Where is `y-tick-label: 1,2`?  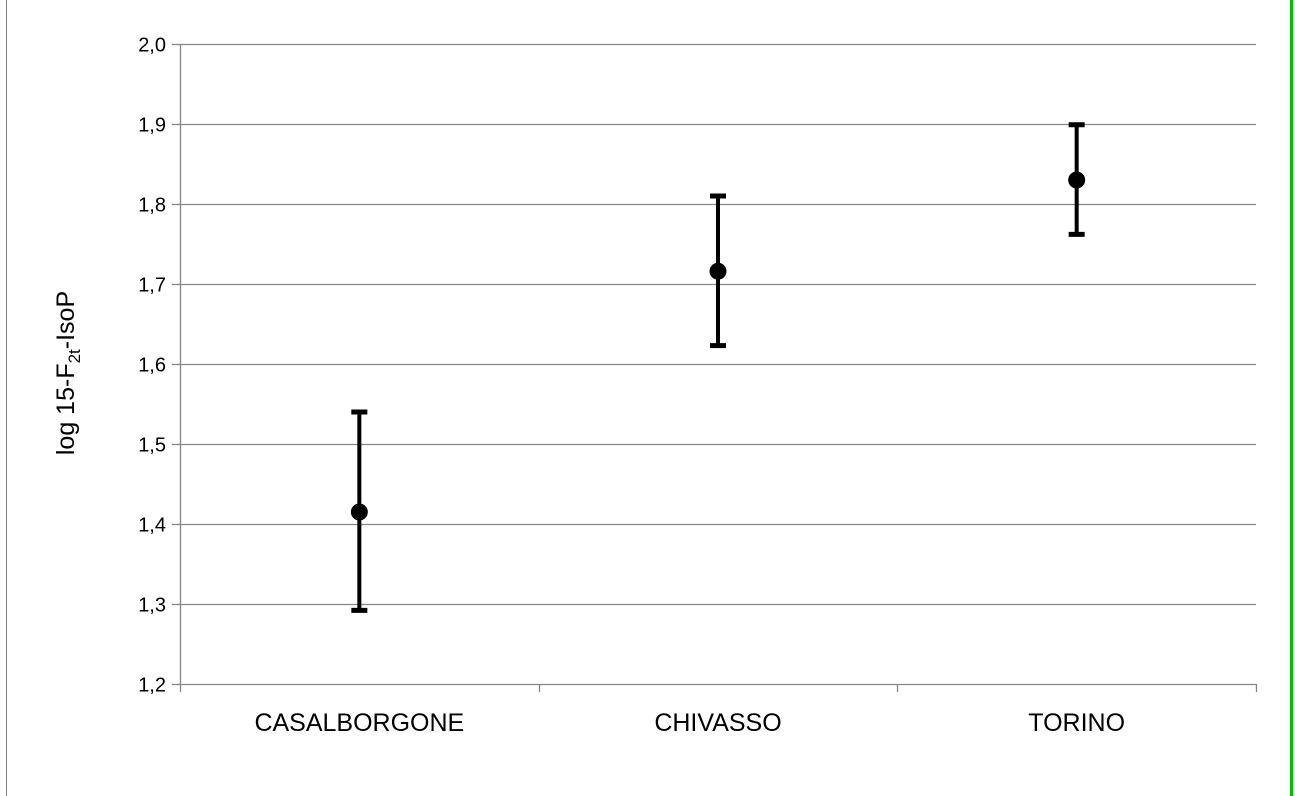 y-tick-label: 1,2 is located at coordinates (152, 686).